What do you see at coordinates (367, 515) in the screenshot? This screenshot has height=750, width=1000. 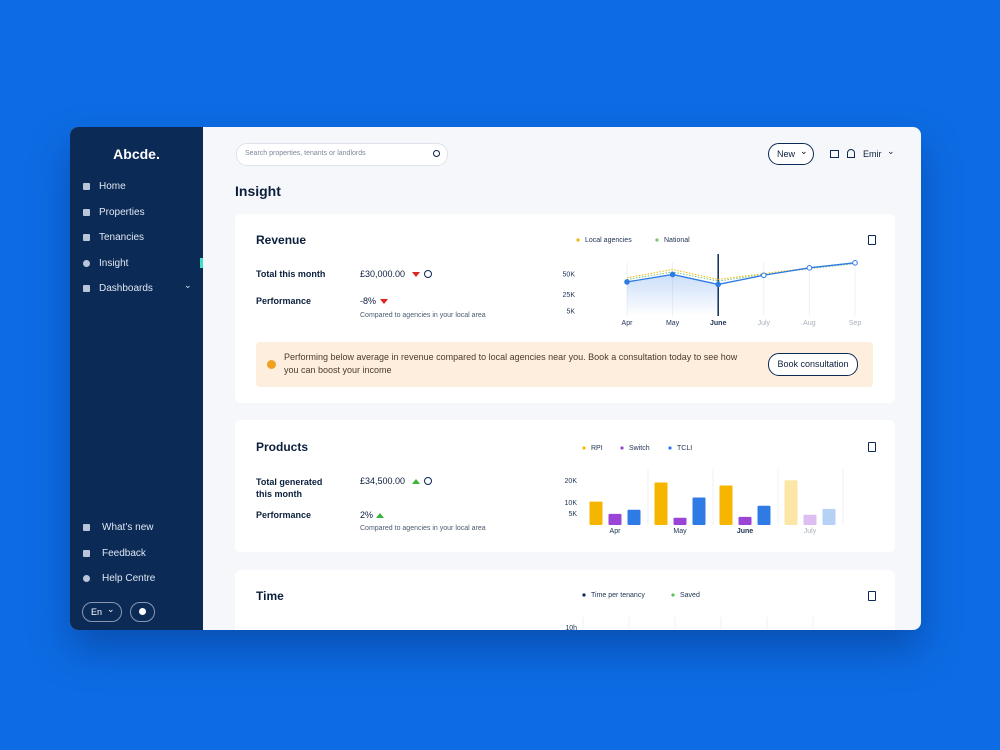 I see `performance-value: 2%` at bounding box center [367, 515].